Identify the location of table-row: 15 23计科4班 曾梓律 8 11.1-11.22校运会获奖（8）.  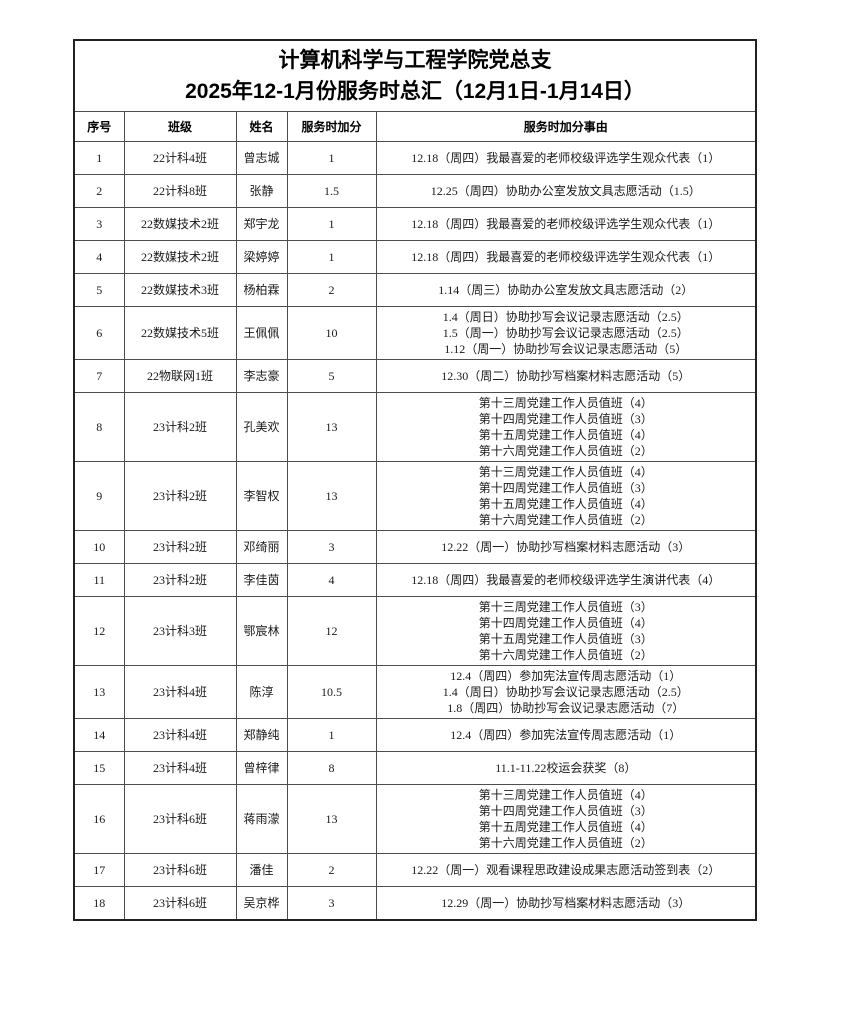
(415, 768).